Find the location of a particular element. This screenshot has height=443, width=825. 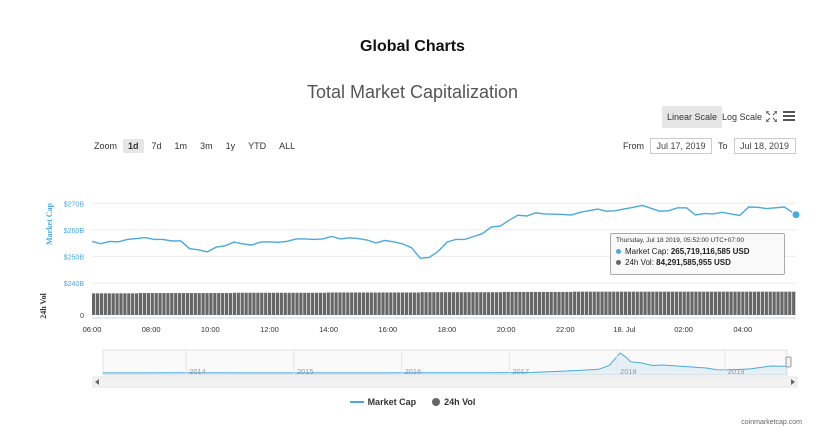

scroll-left-arrow-icon is located at coordinates (97, 382).